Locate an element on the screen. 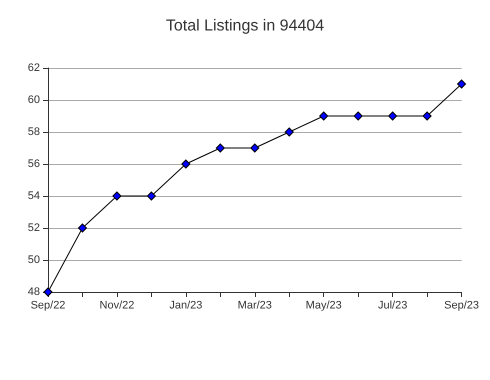  x-tick-label: Mar/23 is located at coordinates (255, 306).